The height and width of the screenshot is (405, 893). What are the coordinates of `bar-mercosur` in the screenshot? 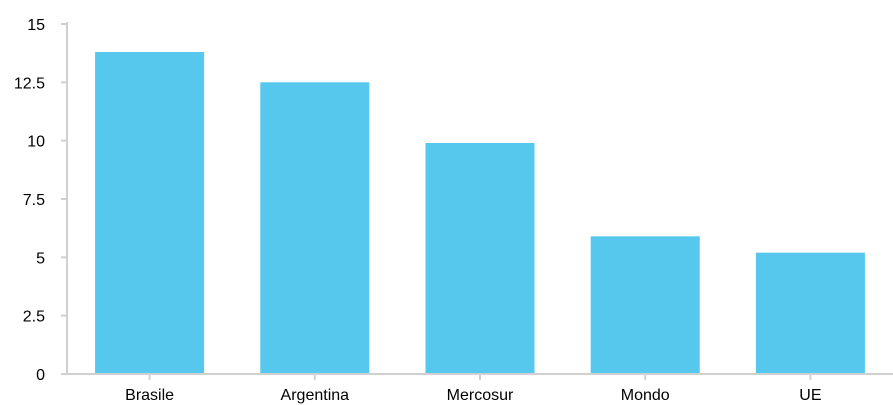 It's located at (480, 258).